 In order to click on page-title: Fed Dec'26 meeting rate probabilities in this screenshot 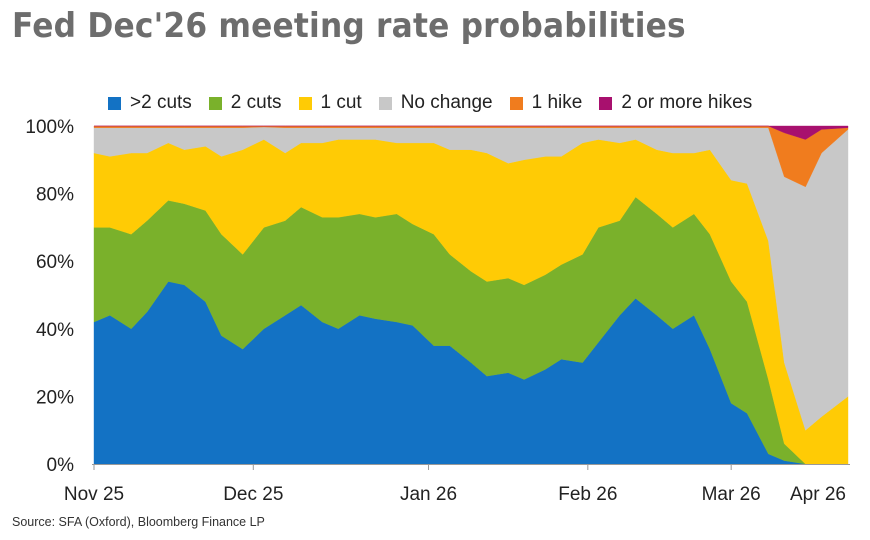, I will do `click(349, 26)`.